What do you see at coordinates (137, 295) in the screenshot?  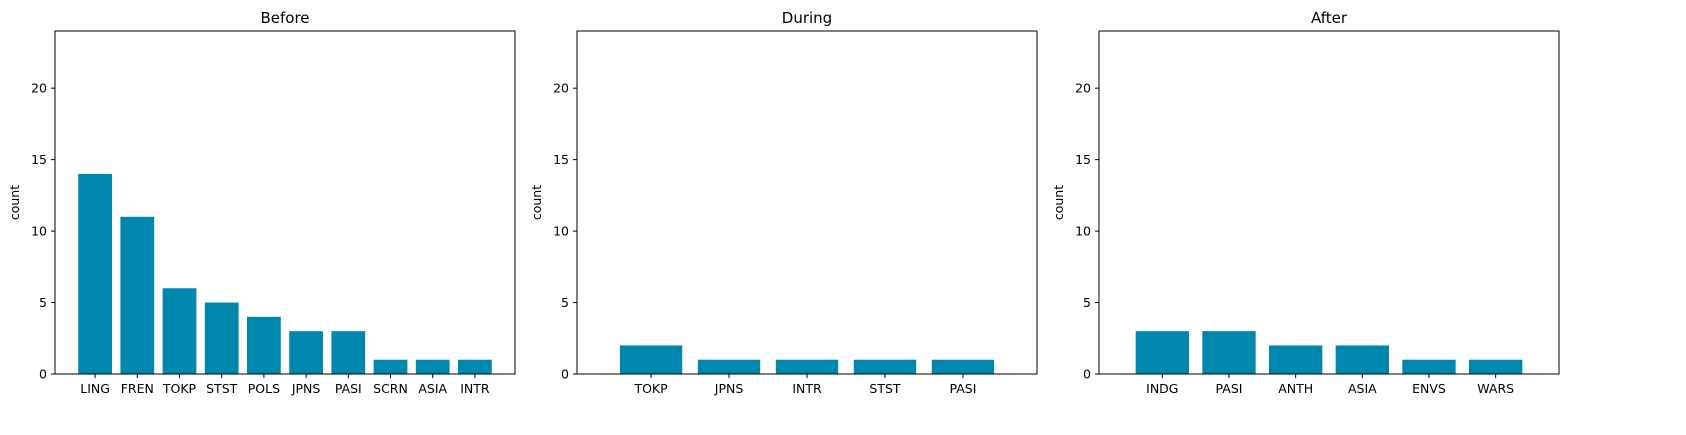 I see `bar-fren` at bounding box center [137, 295].